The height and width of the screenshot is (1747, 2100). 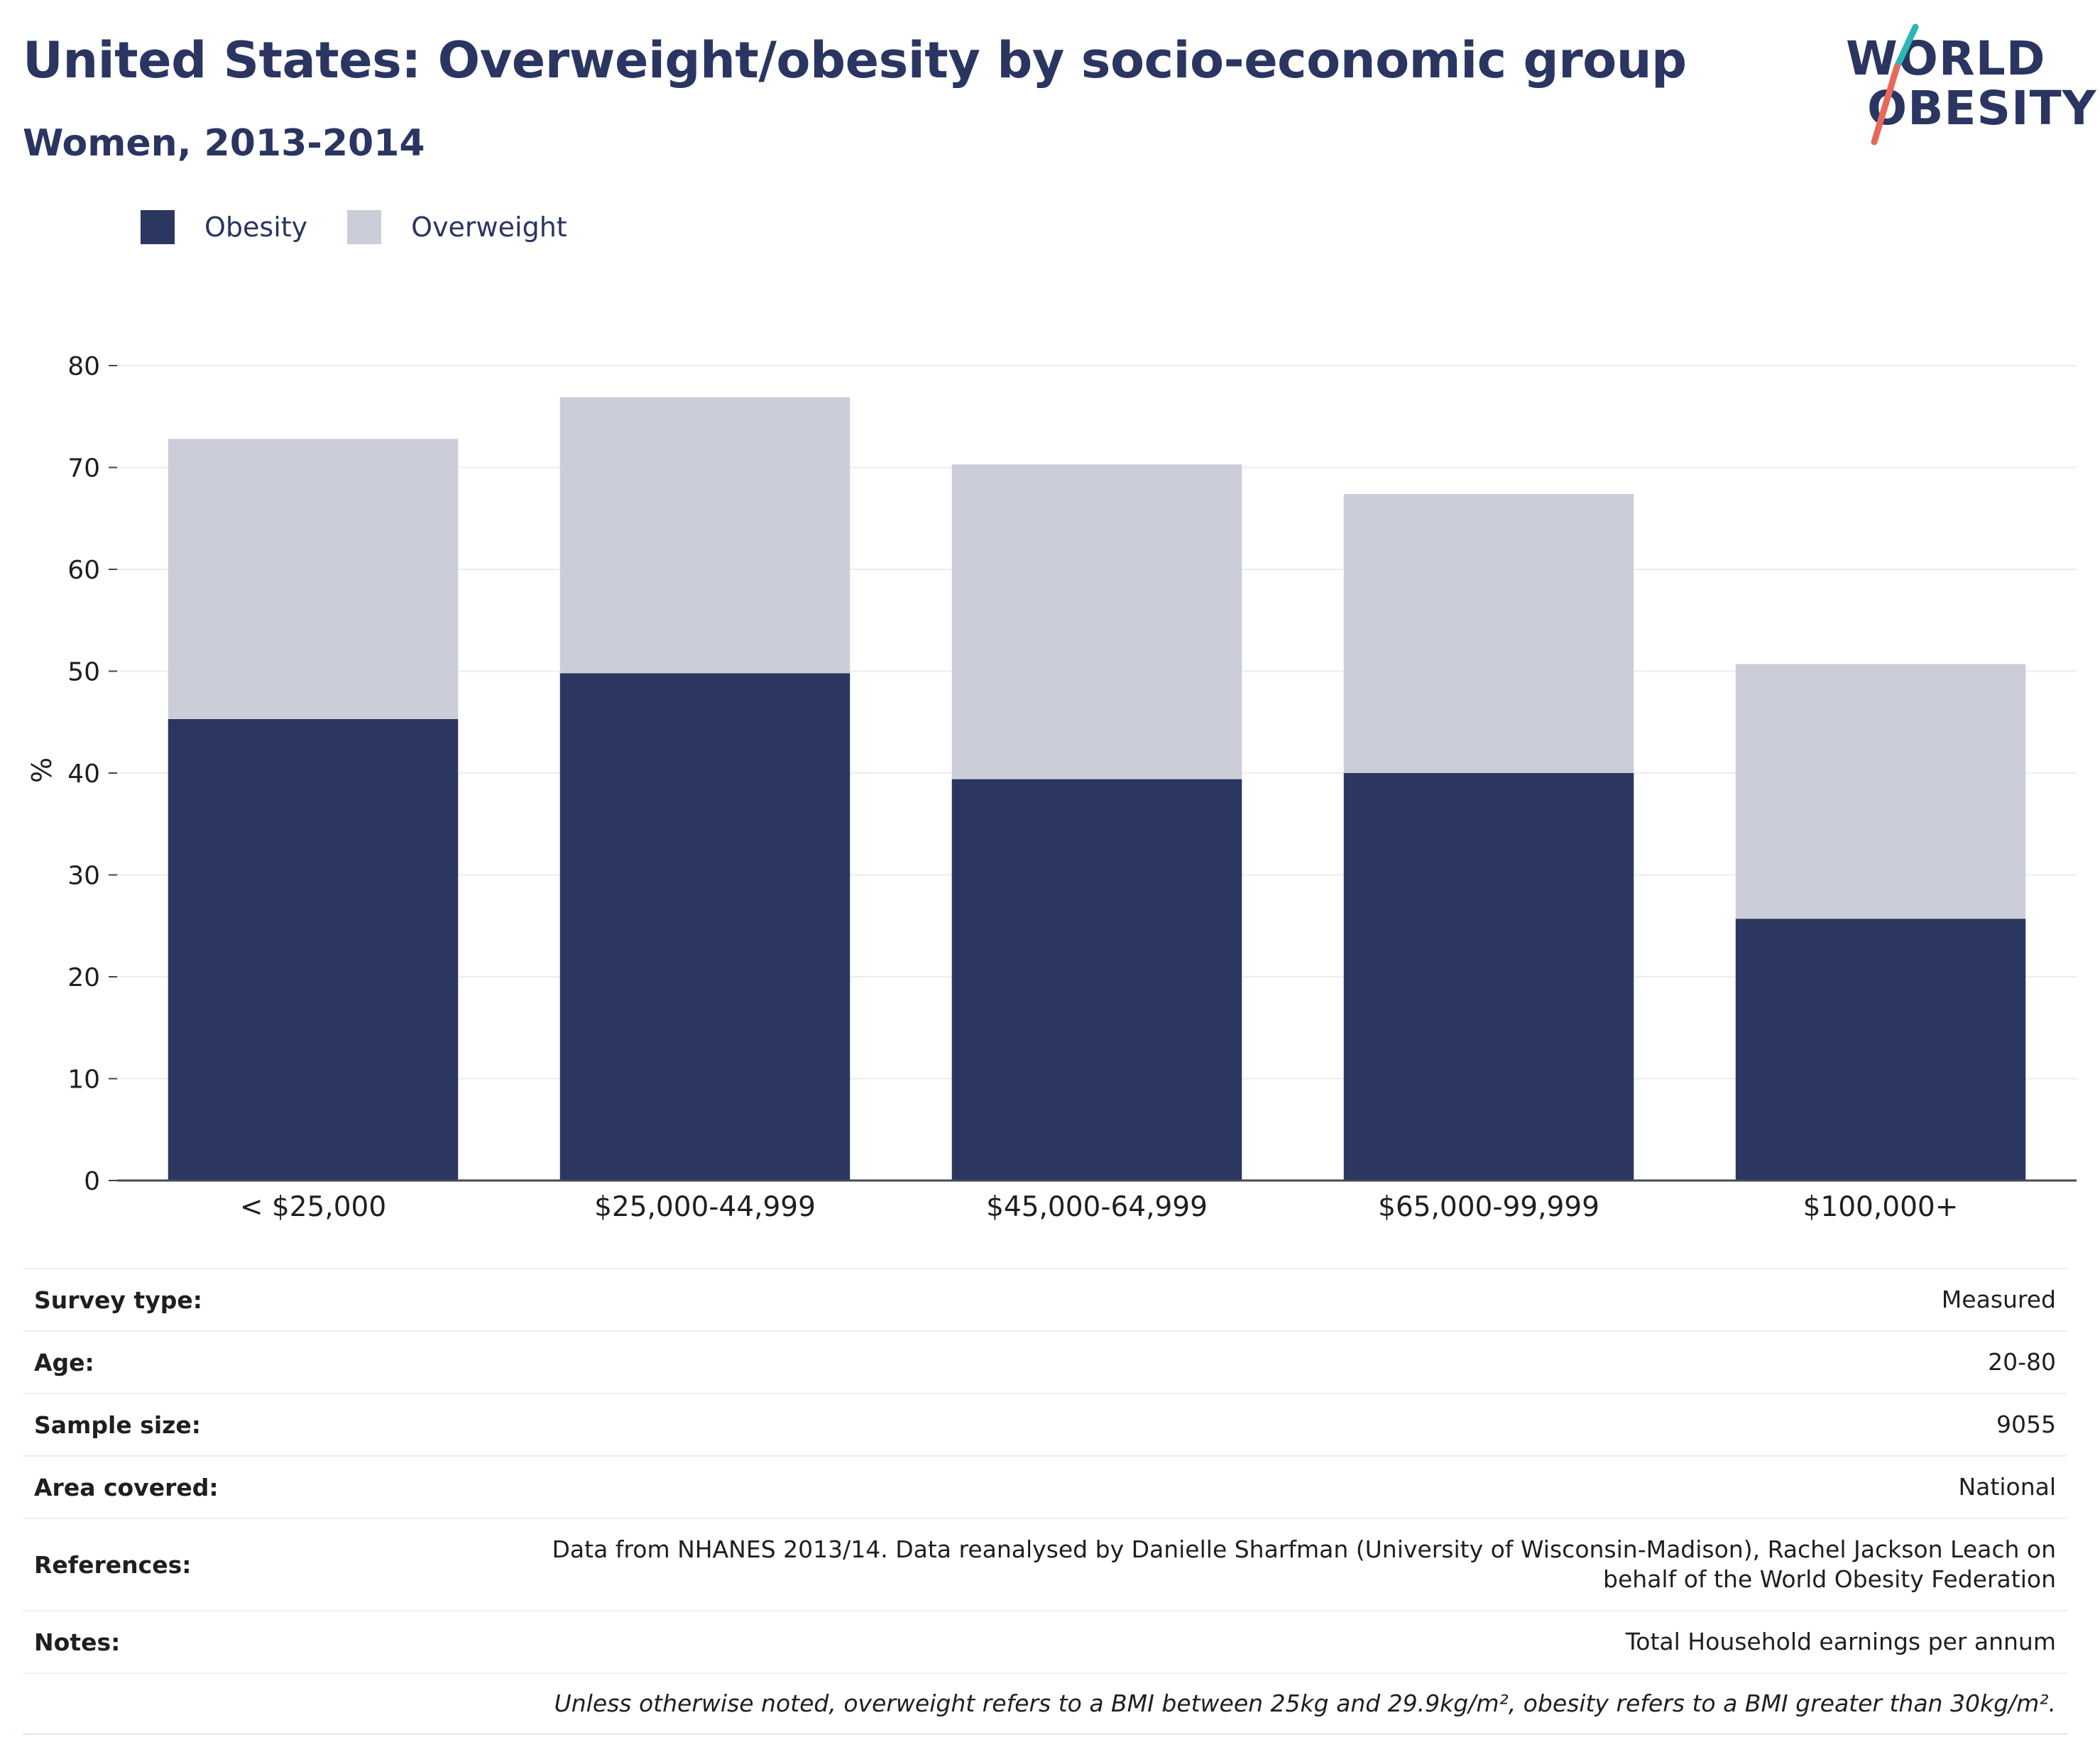 I want to click on y-tick-label: 0, so click(x=92, y=1181).